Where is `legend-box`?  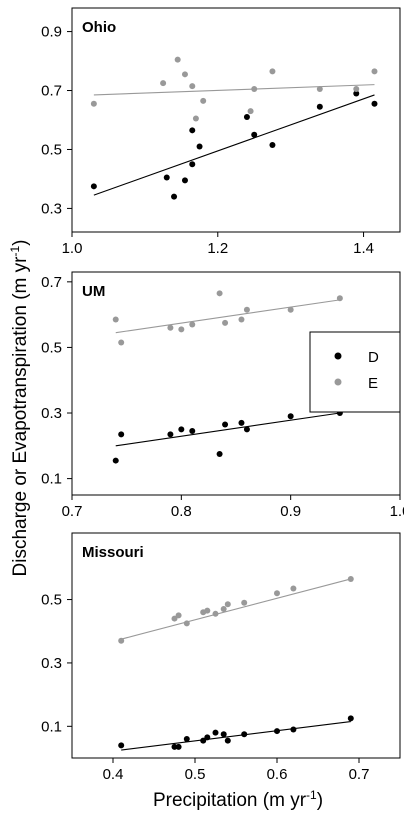
legend-box is located at coordinates (355, 372).